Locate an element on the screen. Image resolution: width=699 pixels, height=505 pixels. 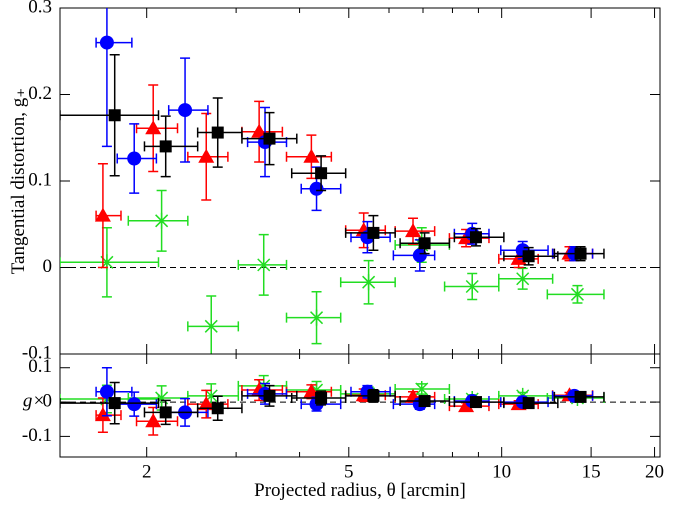
data-layer is located at coordinates (332, 401).